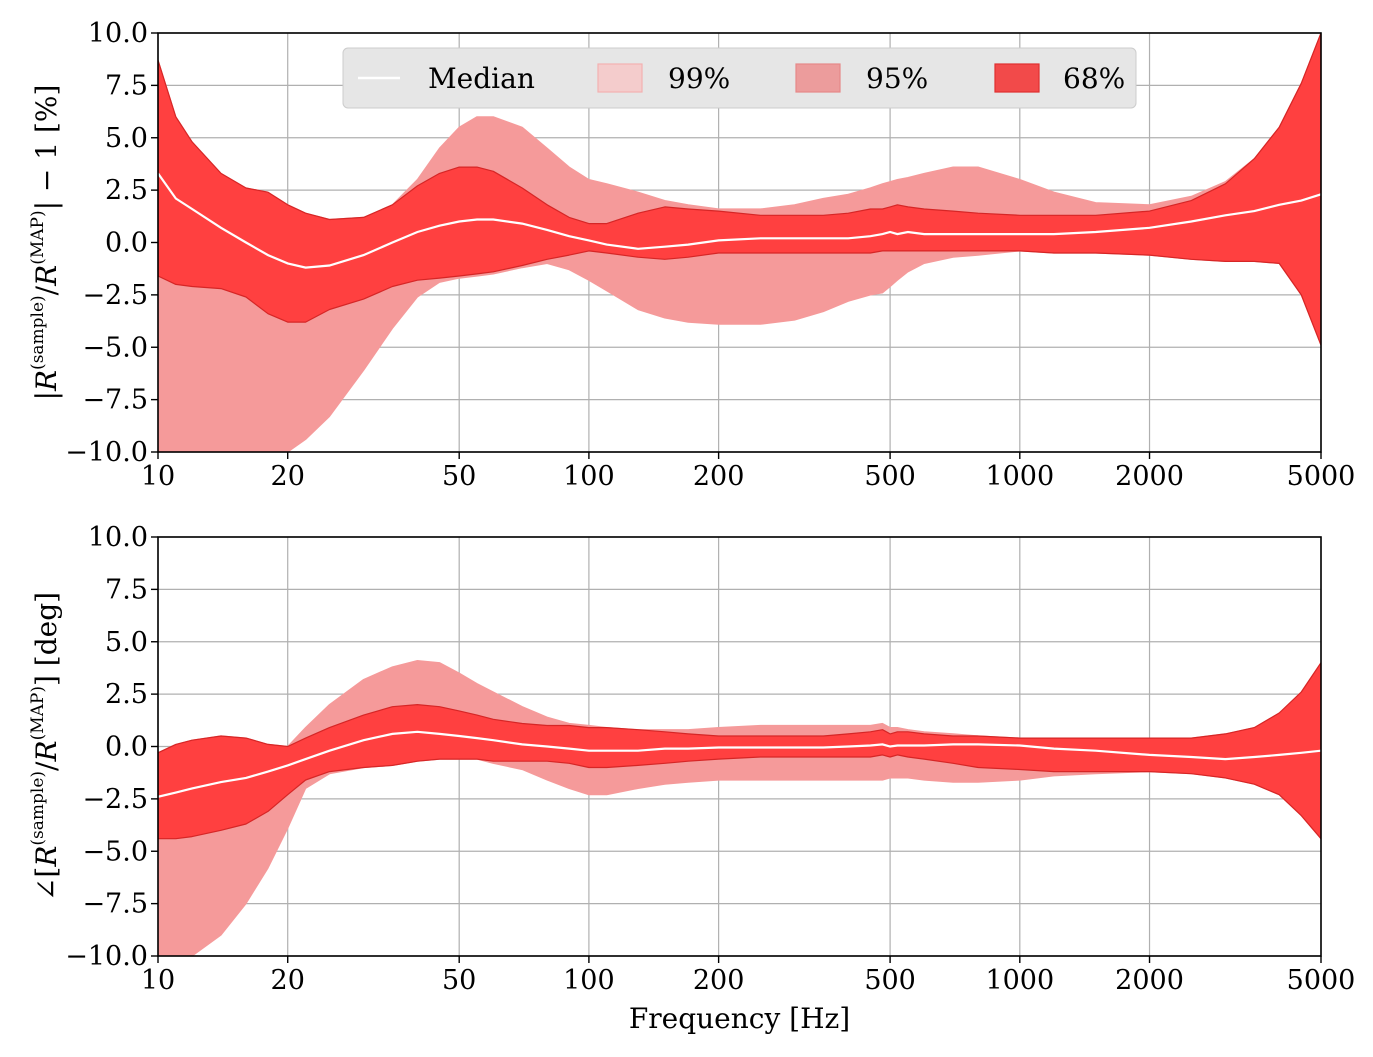 This screenshot has width=1373, height=1057. I want to click on y-axis-label-post: | − 1 [%], so click(46, 148).